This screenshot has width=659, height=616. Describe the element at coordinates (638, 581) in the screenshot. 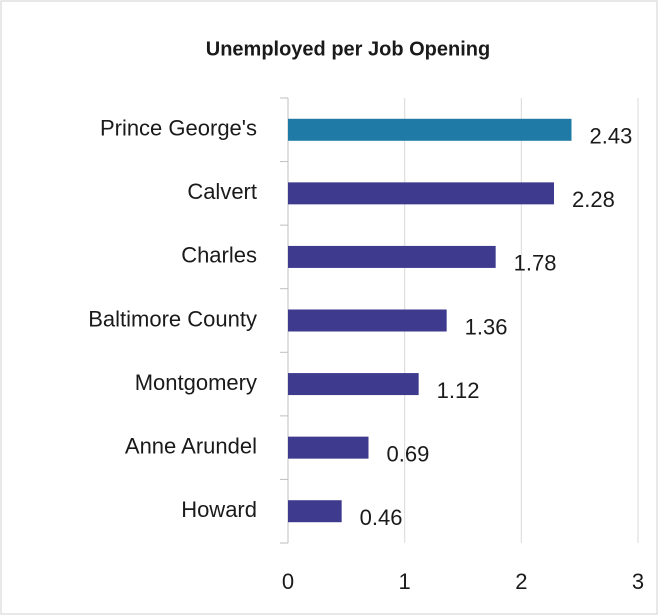

I see `x-tick-label: 3` at that location.